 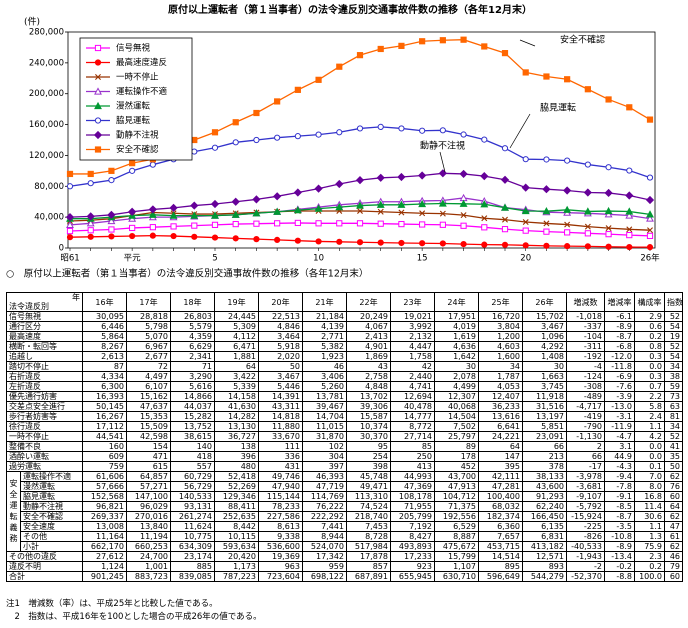 I want to click on cell: 52, so click(x=673, y=346).